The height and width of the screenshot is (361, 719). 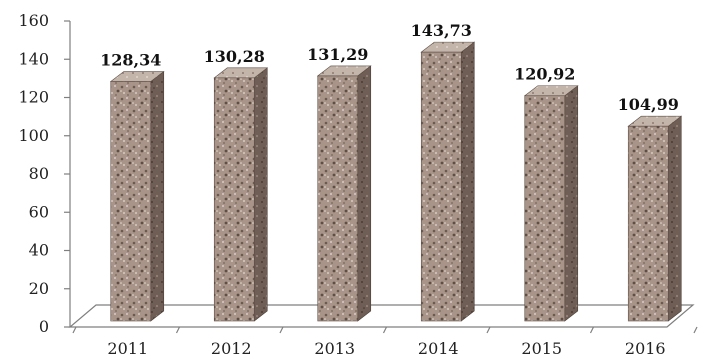 What do you see at coordinates (648, 104) in the screenshot?
I see `data-label: 104,99` at bounding box center [648, 104].